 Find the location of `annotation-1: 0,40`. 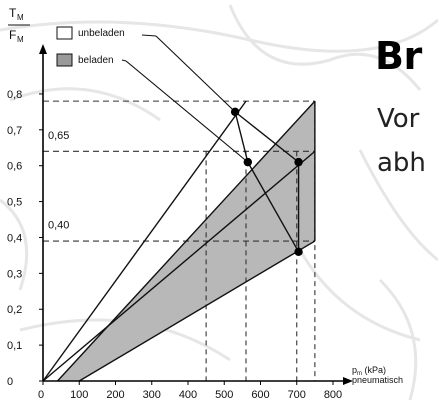

annotation-1: 0,40 is located at coordinates (58, 225).